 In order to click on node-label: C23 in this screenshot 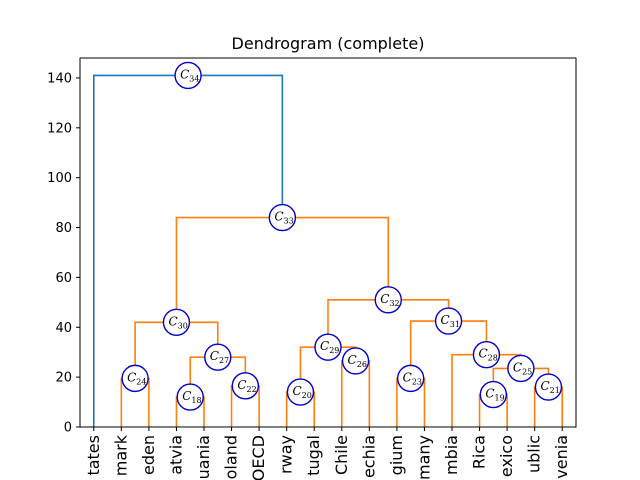, I will do `click(412, 378)`.